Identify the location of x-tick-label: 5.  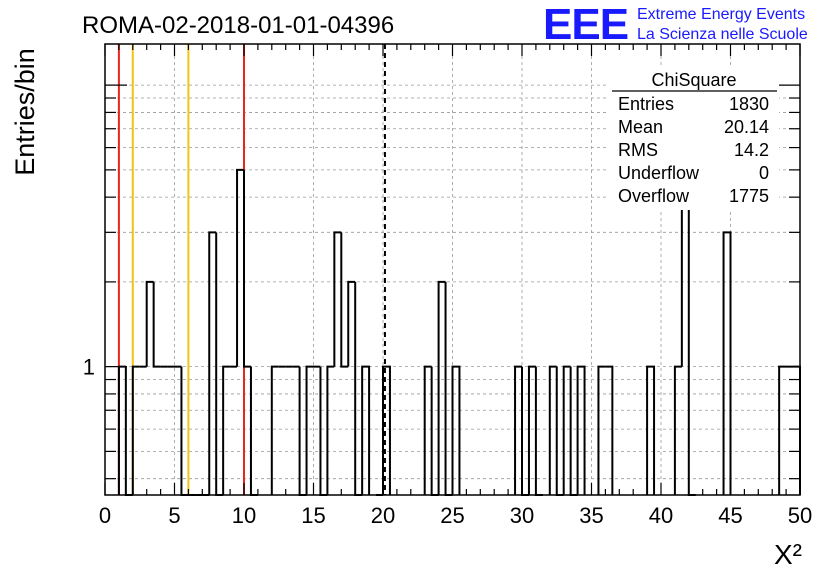
(174, 515).